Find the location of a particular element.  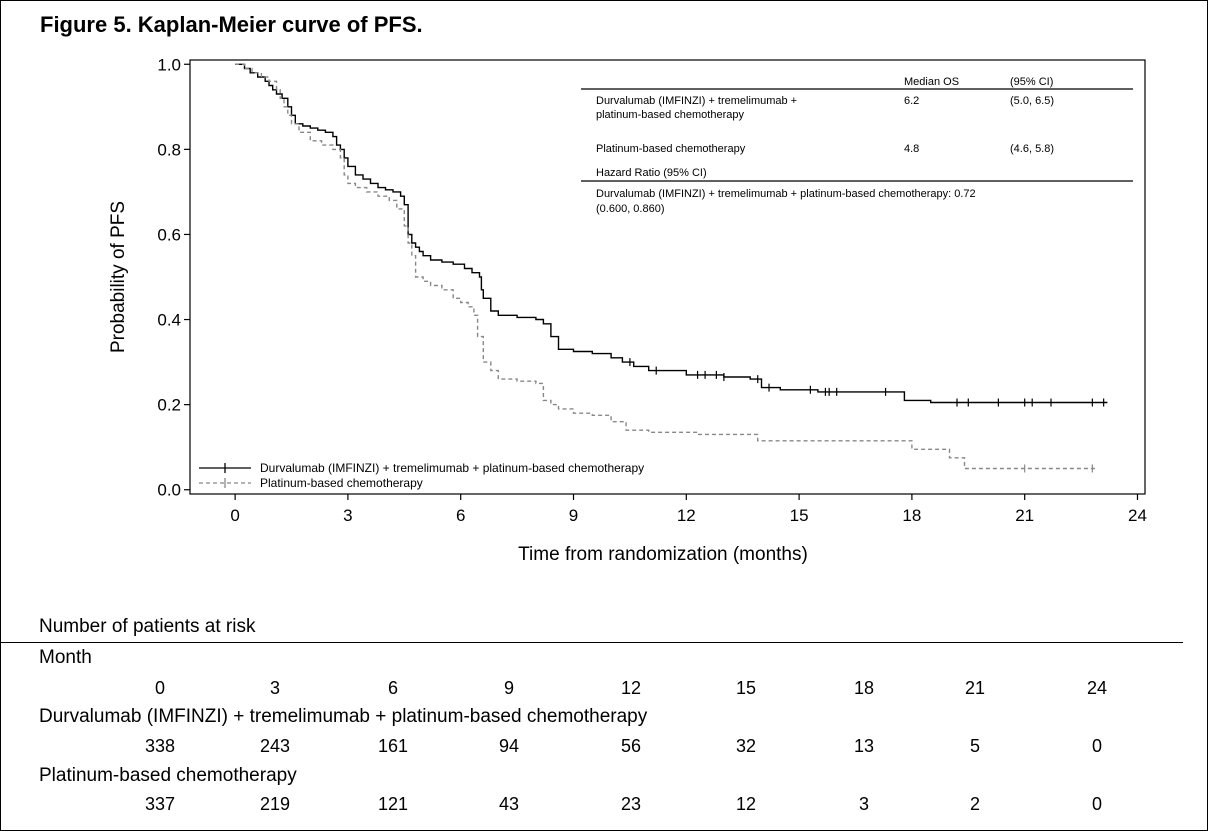

y-tick-label-1: 0.2 is located at coordinates (169, 405).